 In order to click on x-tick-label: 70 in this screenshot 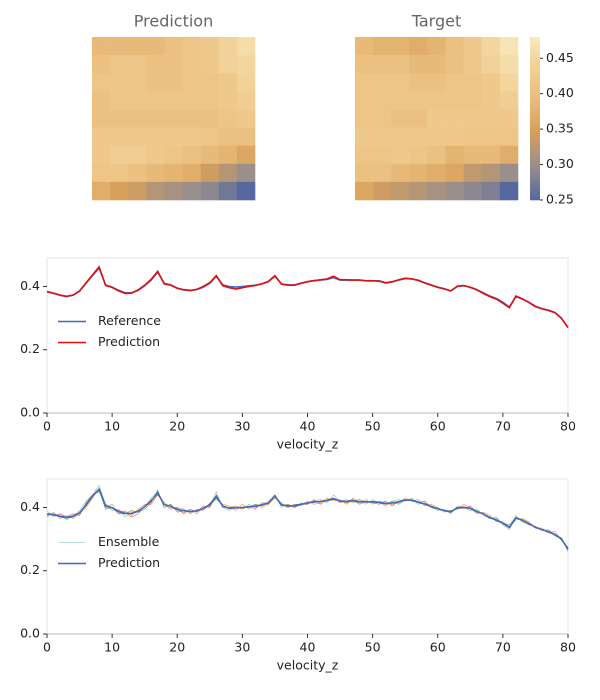, I will do `click(503, 426)`.